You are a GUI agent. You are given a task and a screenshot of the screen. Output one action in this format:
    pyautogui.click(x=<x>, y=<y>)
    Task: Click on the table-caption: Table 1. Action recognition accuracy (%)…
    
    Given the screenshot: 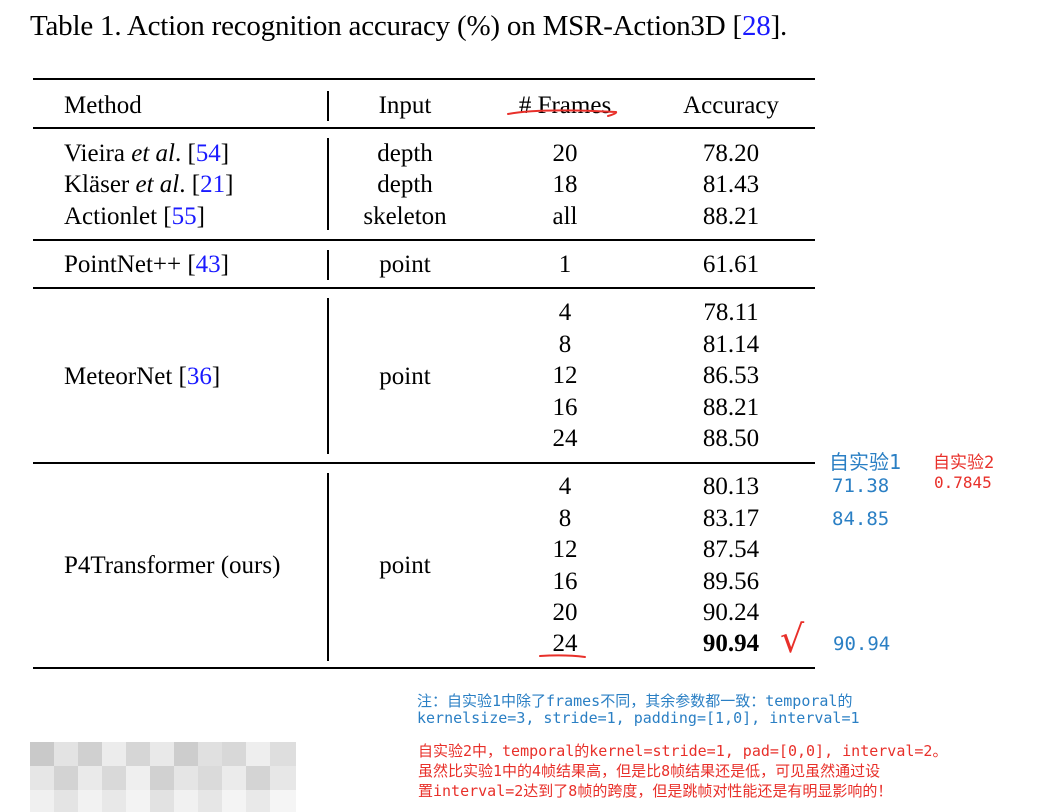 What is the action you would take?
    pyautogui.click(x=409, y=26)
    